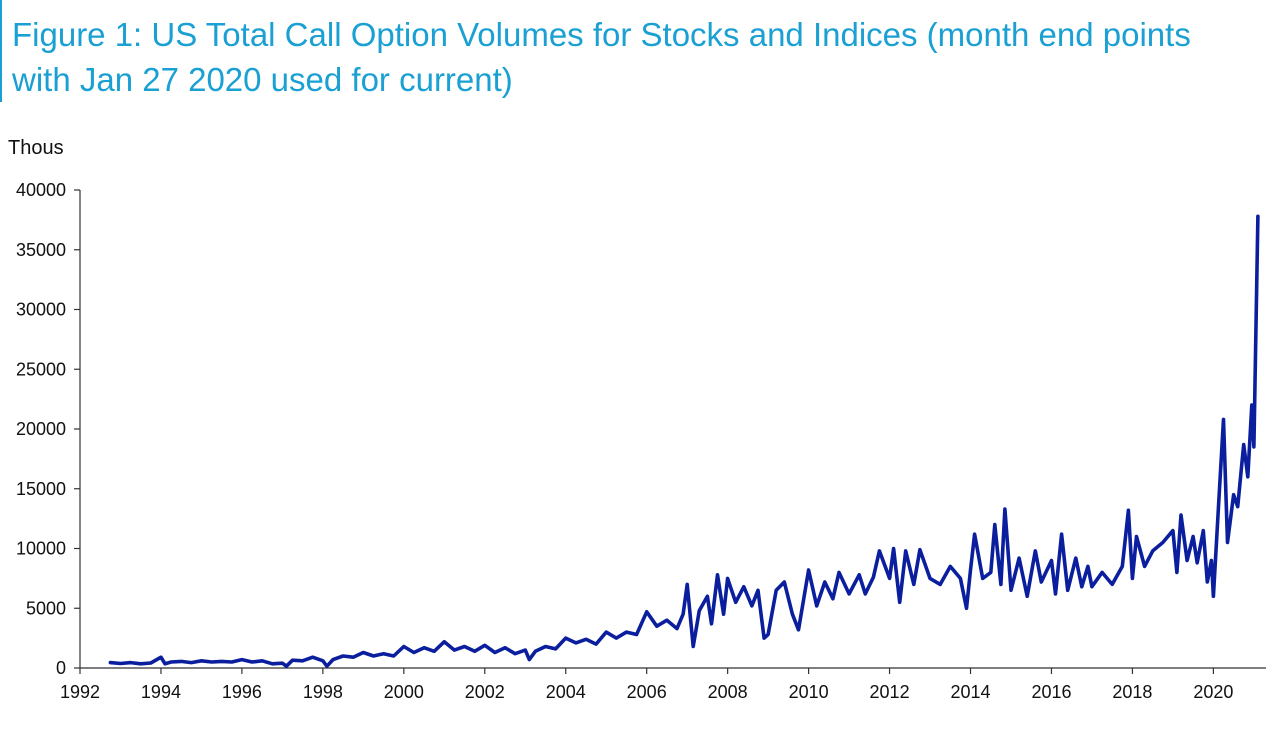 This screenshot has width=1280, height=730. I want to click on x-tick-label: 2014, so click(970, 692).